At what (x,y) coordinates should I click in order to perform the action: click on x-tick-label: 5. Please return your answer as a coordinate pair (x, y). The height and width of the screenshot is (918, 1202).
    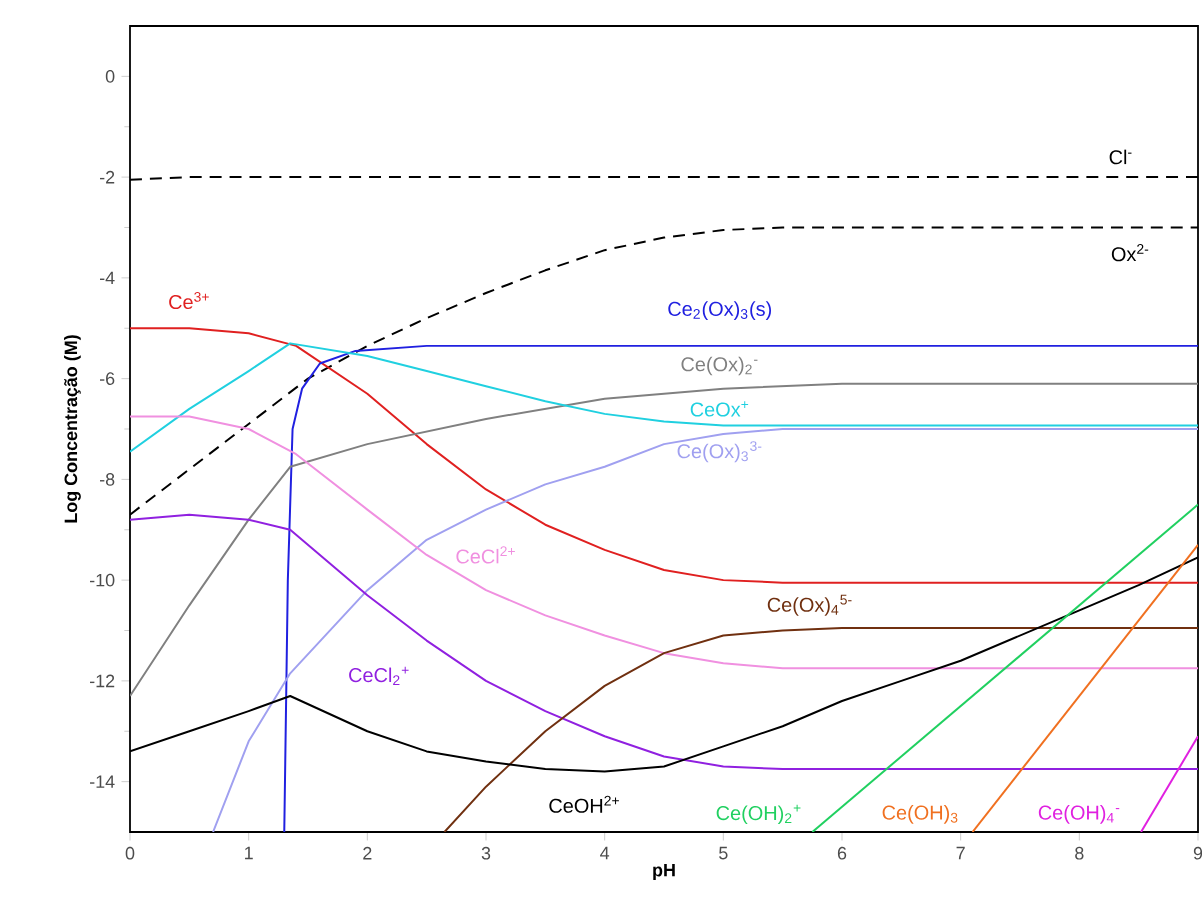
    Looking at the image, I should click on (723, 853).